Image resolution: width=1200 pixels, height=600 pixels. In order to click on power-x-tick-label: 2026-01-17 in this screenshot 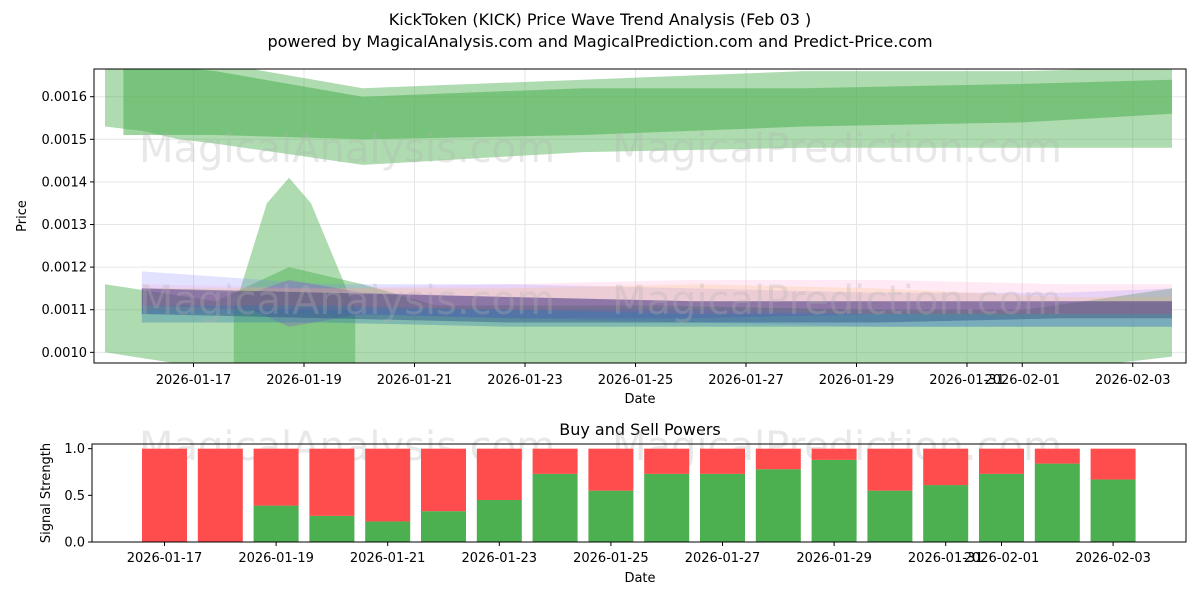, I will do `click(165, 558)`.